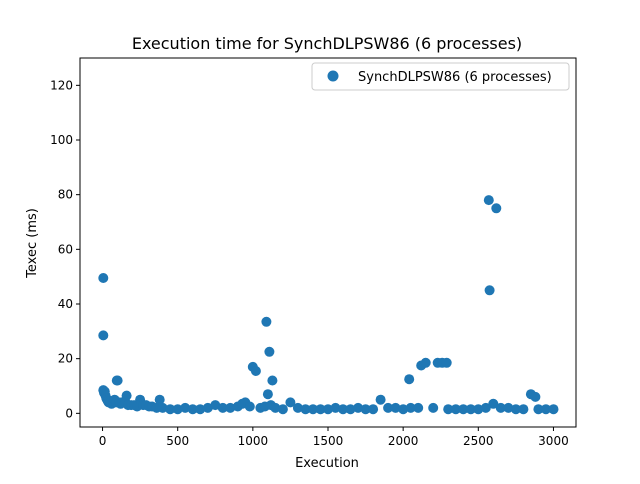  What do you see at coordinates (177, 441) in the screenshot?
I see `x-tick-label: 500` at bounding box center [177, 441].